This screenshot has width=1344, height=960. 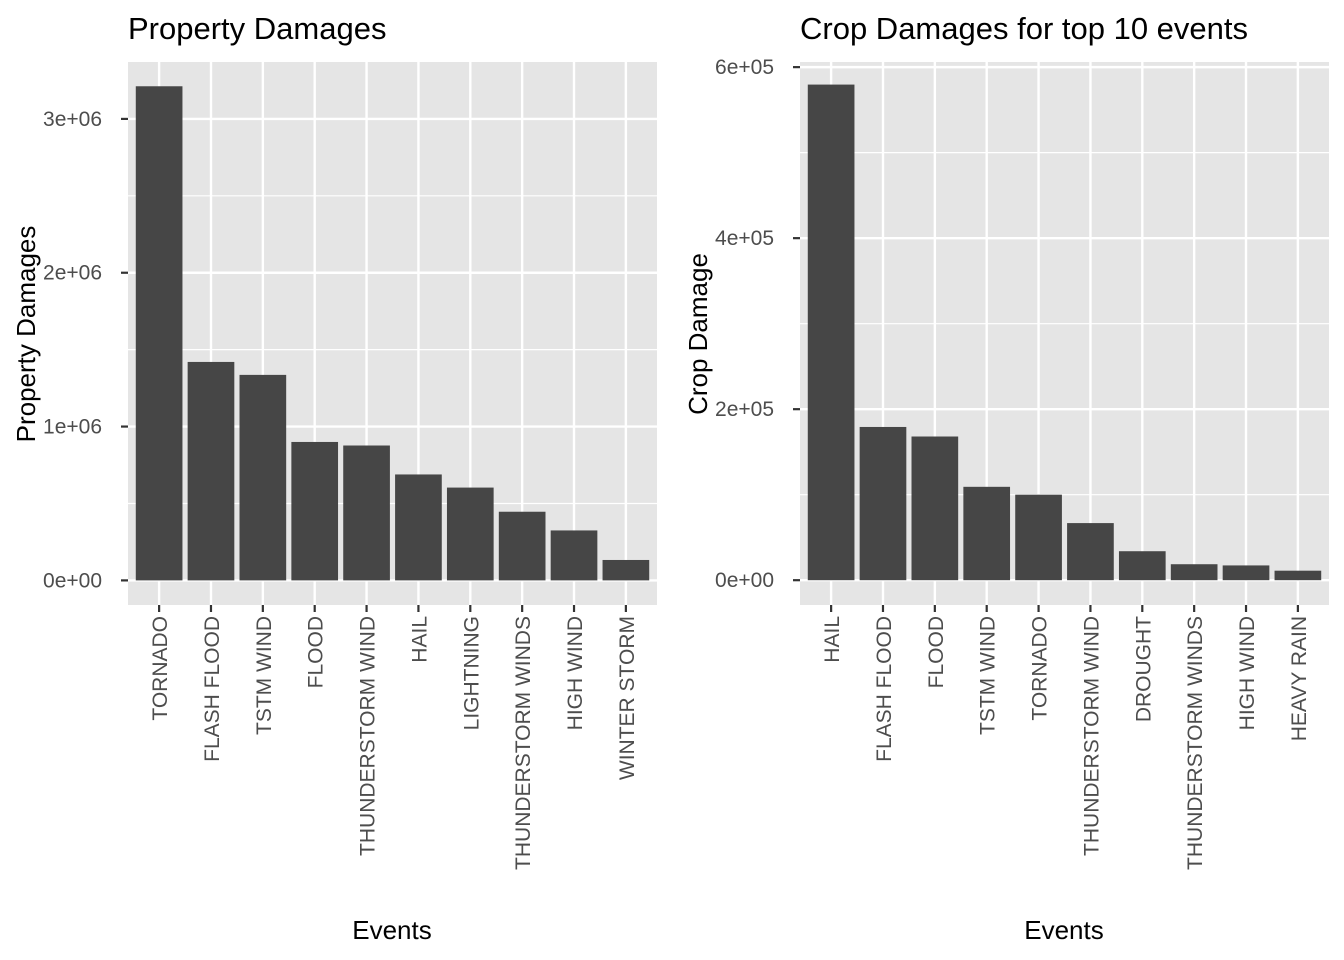 I want to click on y-tick-label: 6e+05, so click(x=744, y=67).